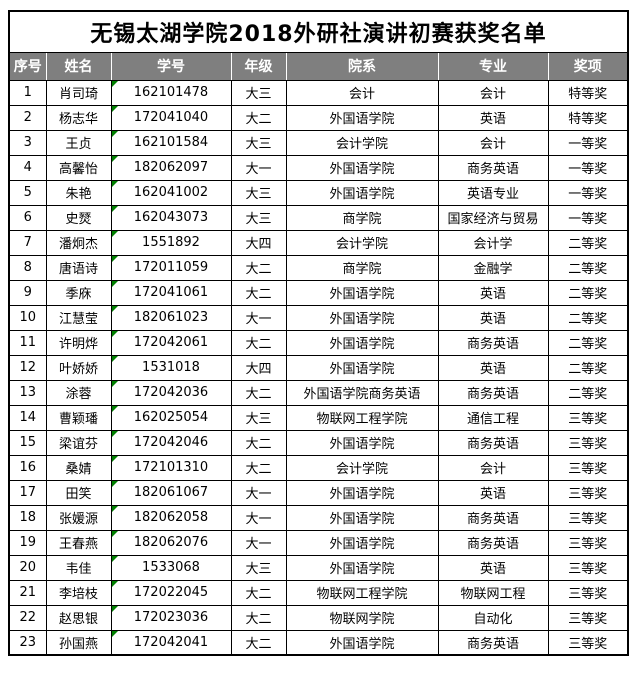 The height and width of the screenshot is (685, 639). What do you see at coordinates (318, 442) in the screenshot?
I see `table-row: 15 梁谊芬 172042046 大二 外国语学院 商务英语 三等奖` at bounding box center [318, 442].